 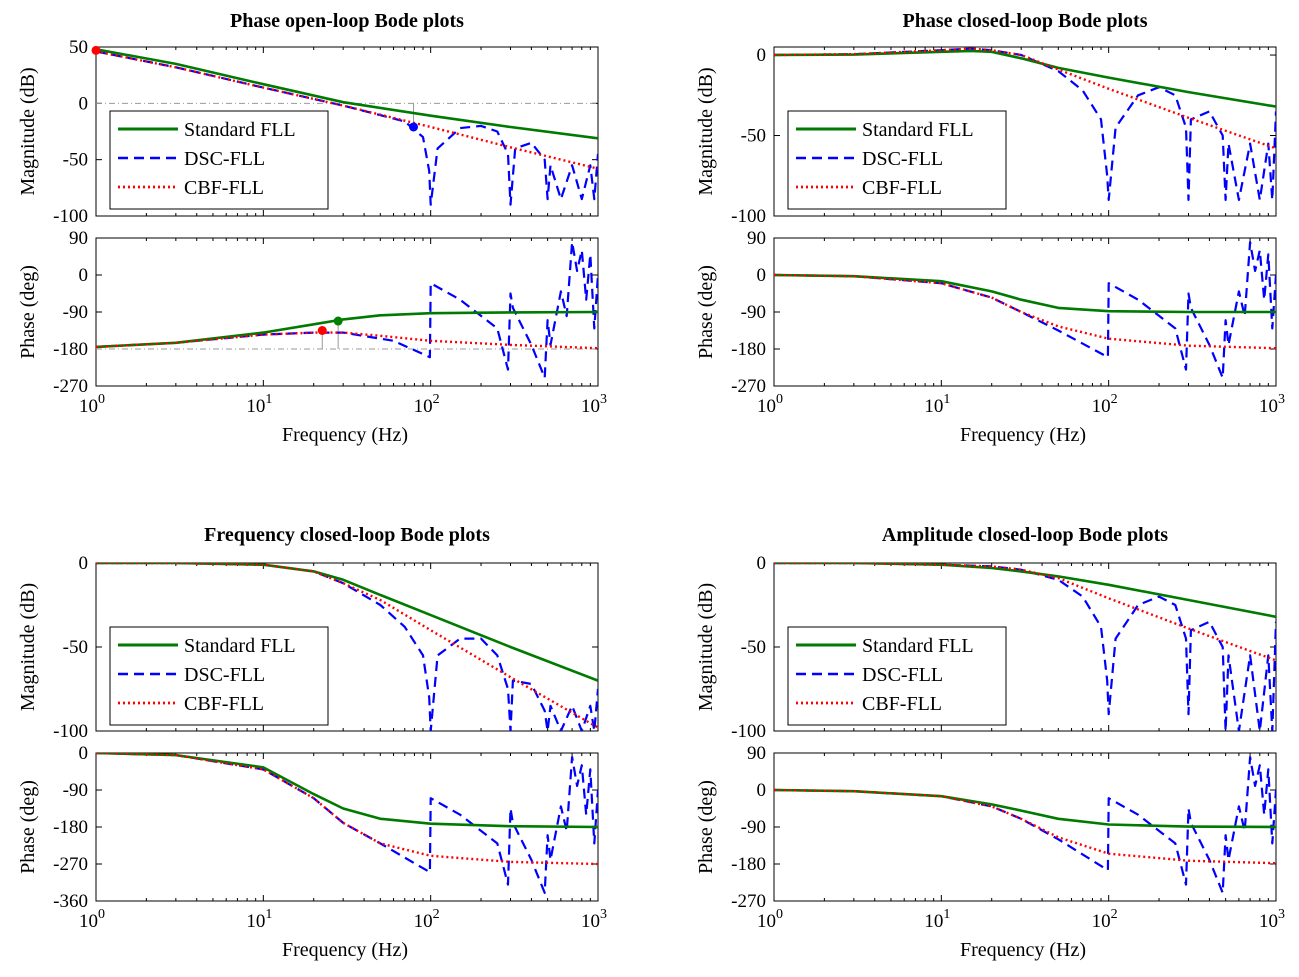 What do you see at coordinates (414, 127) in the screenshot?
I see `data-marker-blue` at bounding box center [414, 127].